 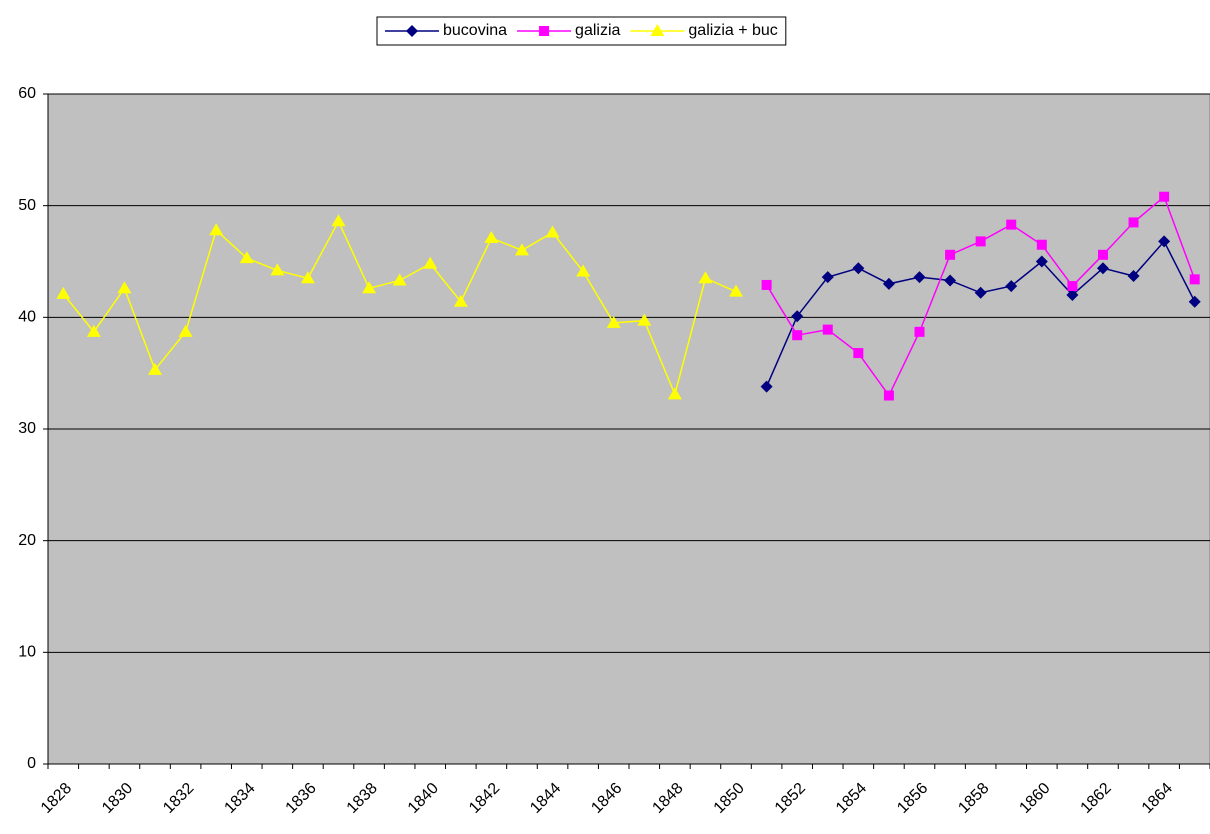 What do you see at coordinates (27, 317) in the screenshot?
I see `y-tick-label: 40` at bounding box center [27, 317].